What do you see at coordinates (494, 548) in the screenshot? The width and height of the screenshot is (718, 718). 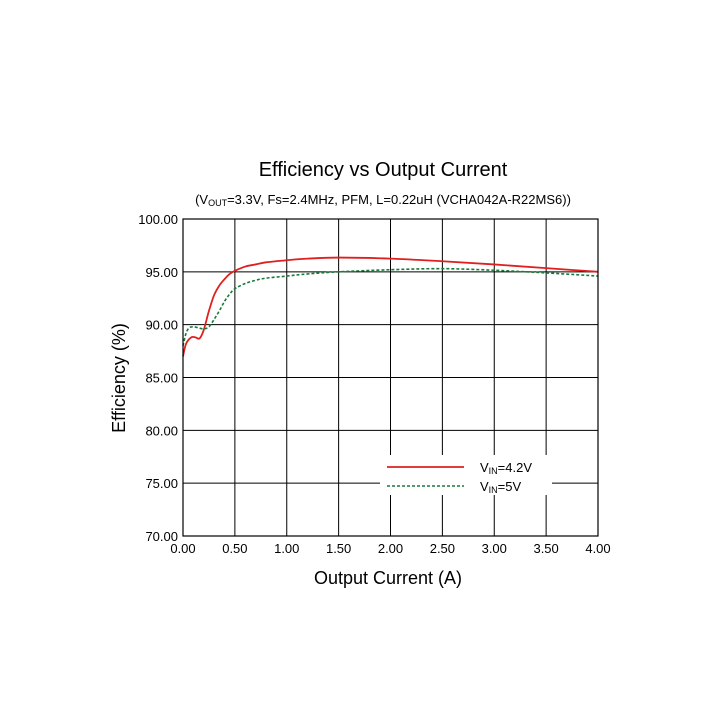 I see `x-tick-label: 3.00` at bounding box center [494, 548].